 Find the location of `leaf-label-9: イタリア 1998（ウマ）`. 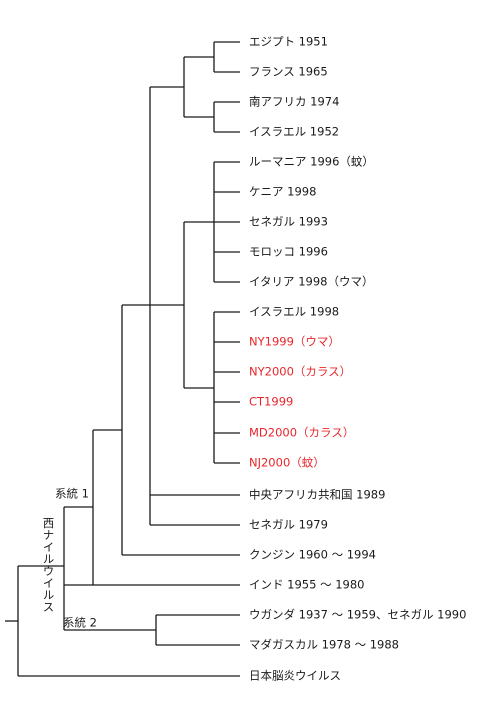

leaf-label-9: イタリア 1998（ウマ） is located at coordinates (311, 282).